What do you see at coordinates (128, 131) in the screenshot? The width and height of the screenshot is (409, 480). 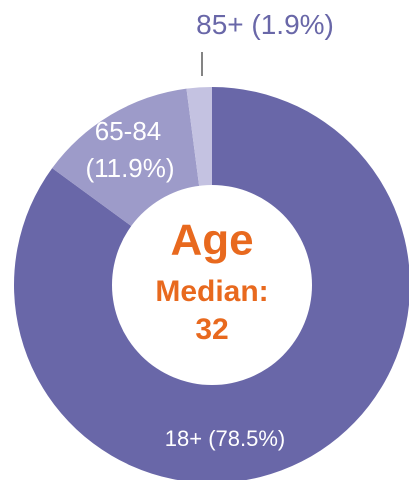 I see `slice-label: 65-84` at bounding box center [128, 131].